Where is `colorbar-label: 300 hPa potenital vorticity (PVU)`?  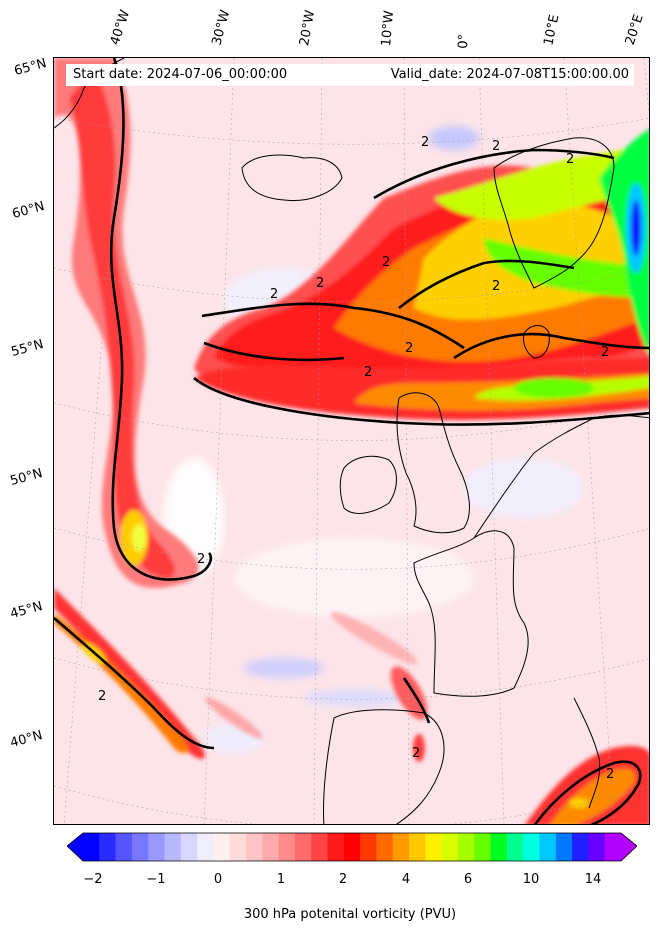
colorbar-label: 300 hPa potenital vorticity (PVU) is located at coordinates (350, 914).